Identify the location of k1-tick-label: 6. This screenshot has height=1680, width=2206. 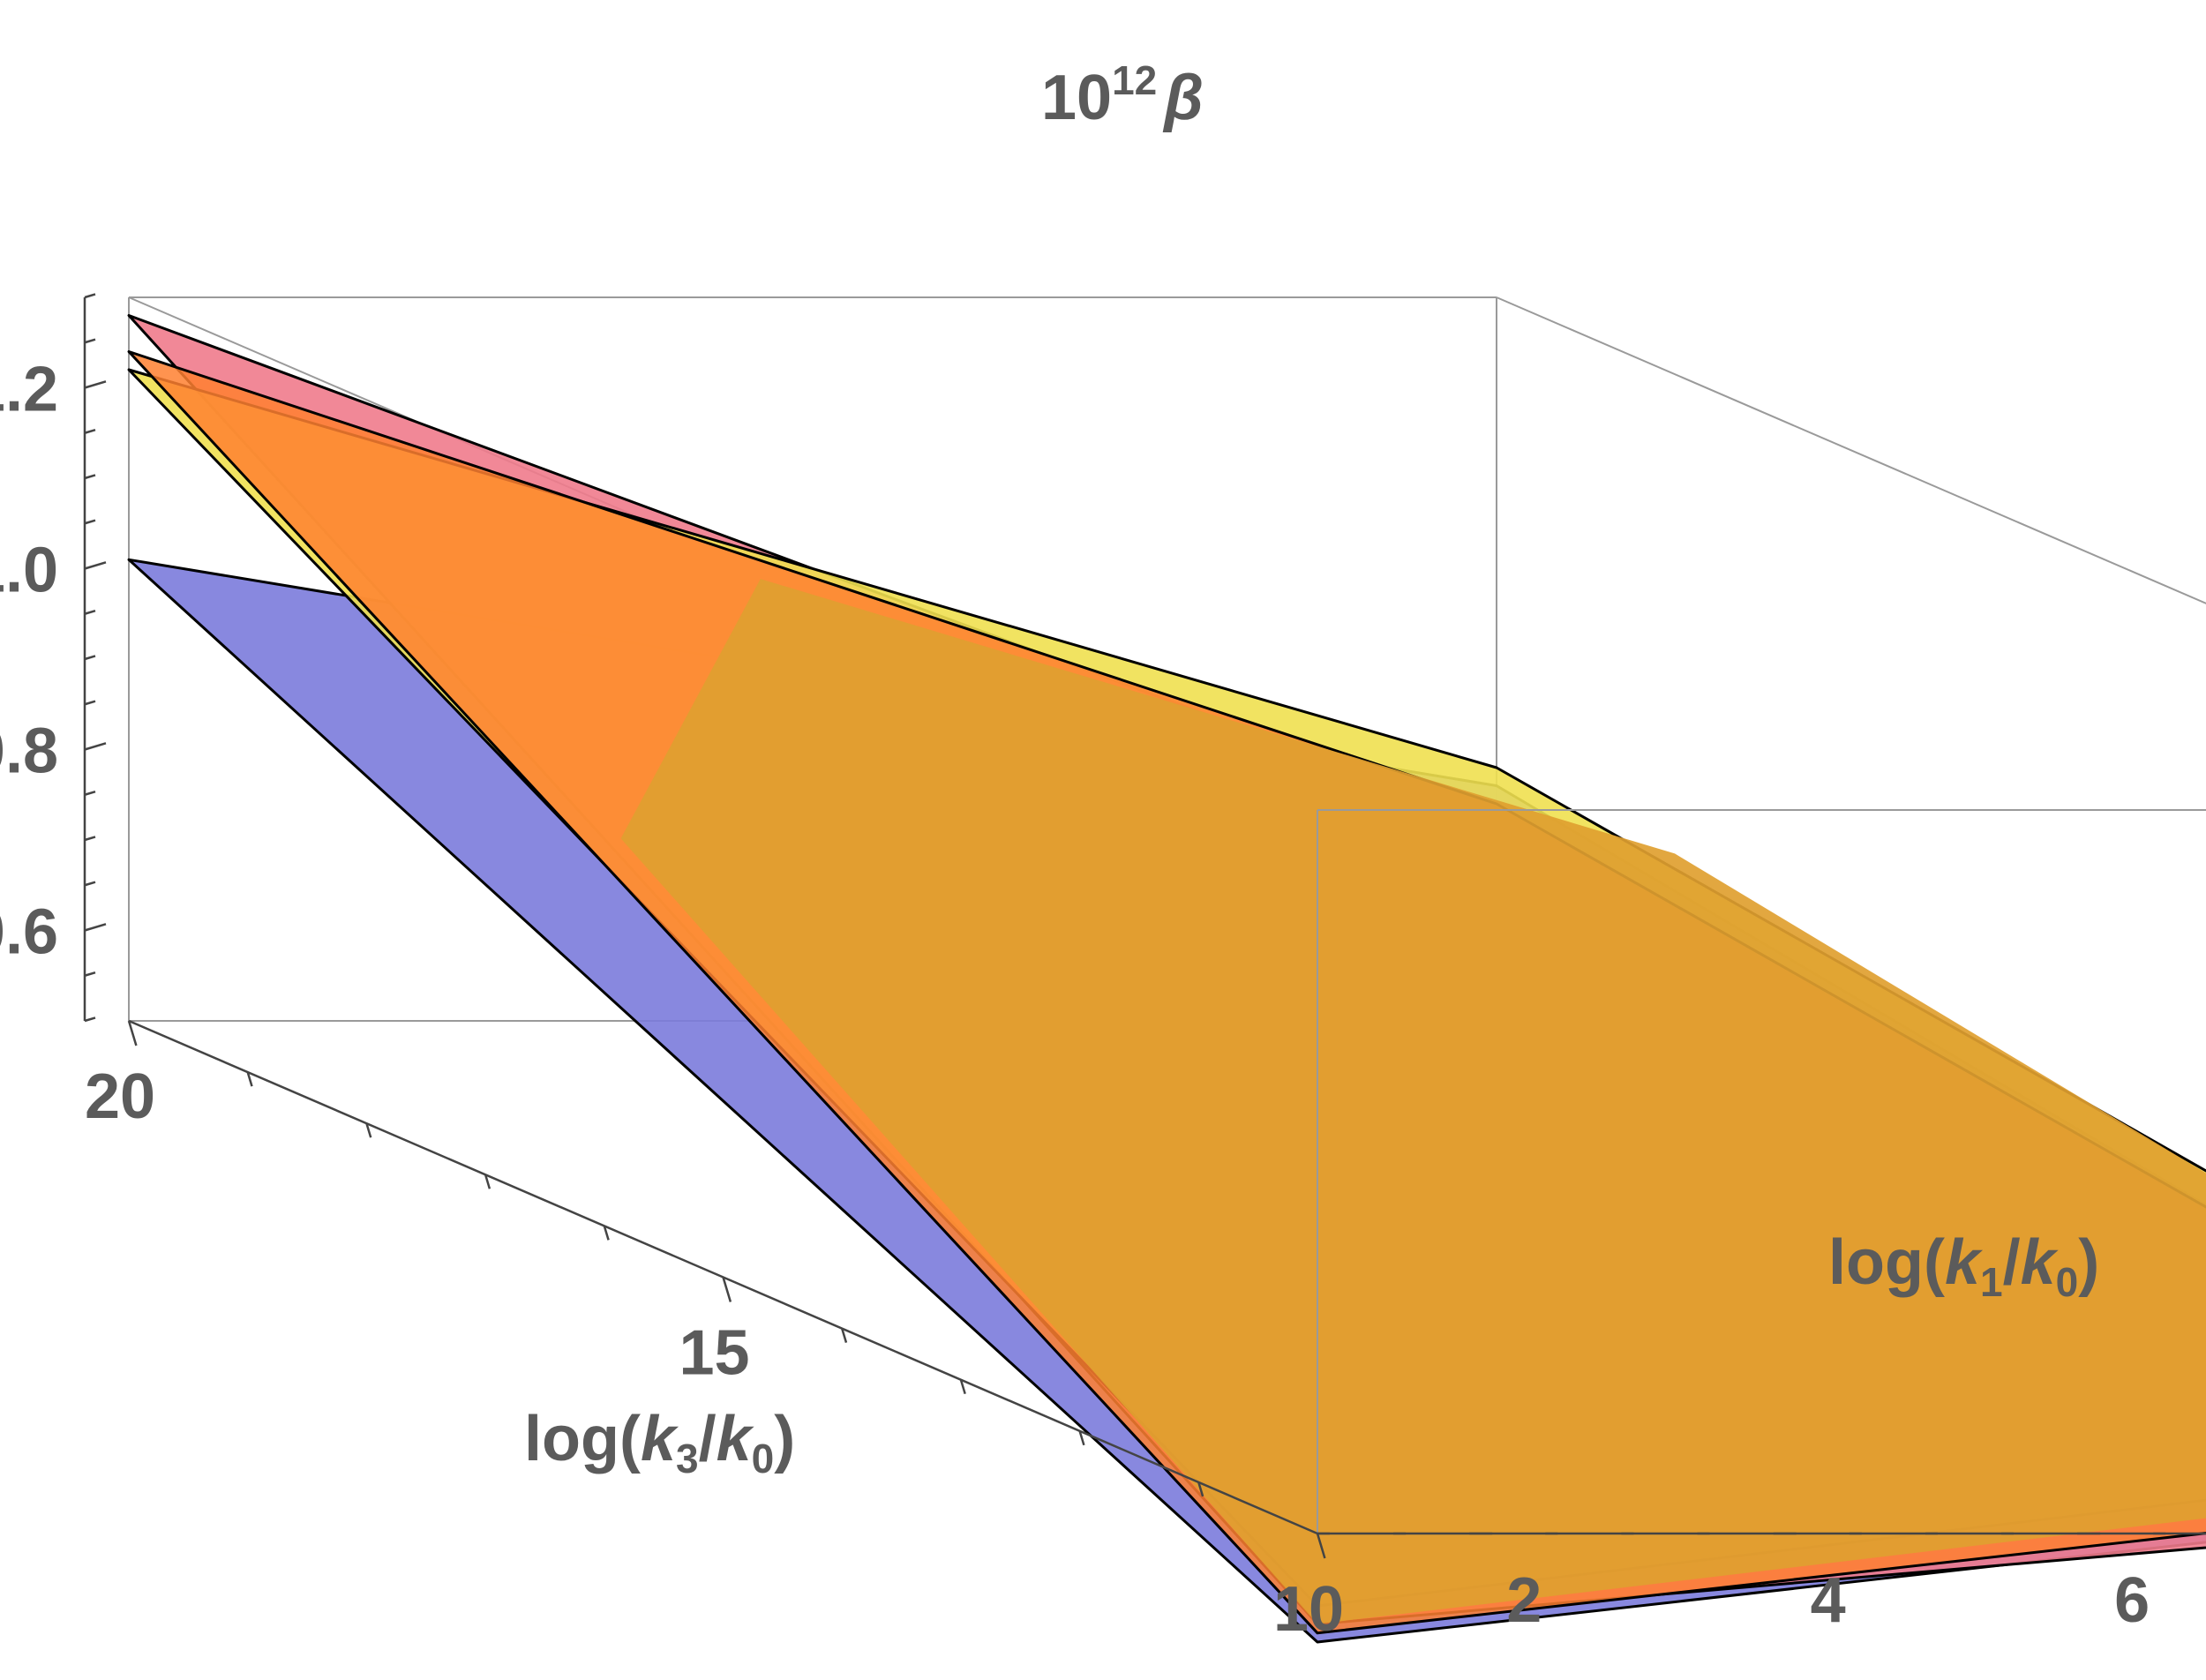
(2132, 1600).